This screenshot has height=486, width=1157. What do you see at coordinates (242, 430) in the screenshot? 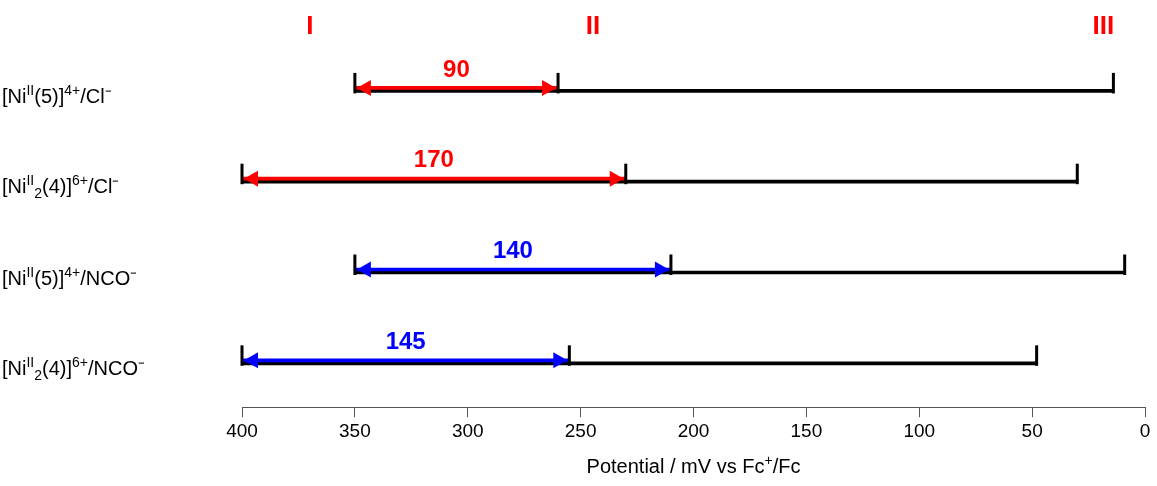
I see `x-tick-label: 400` at bounding box center [242, 430].